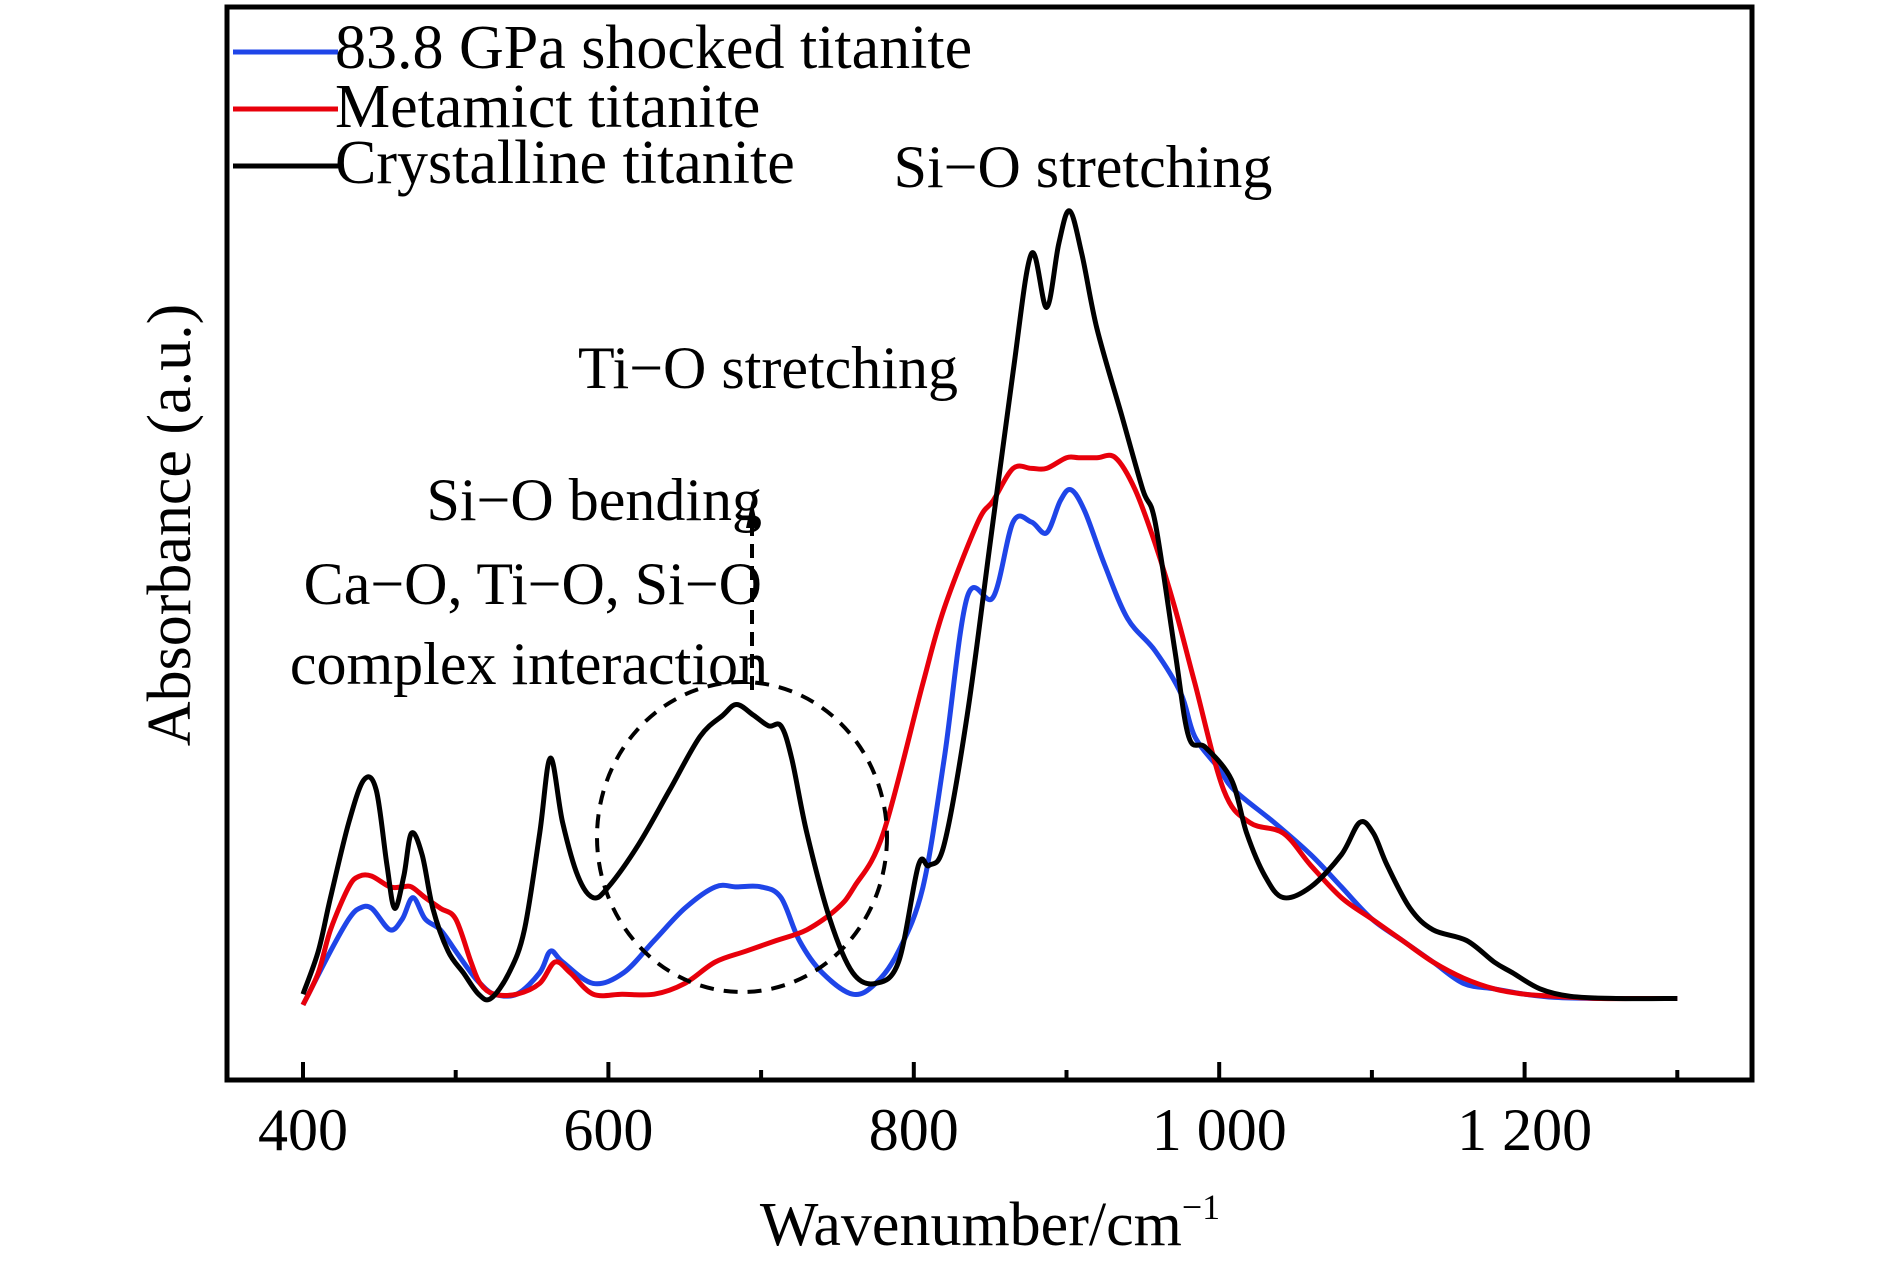  I want to click on x-axis-tick-labels: 400 600 800 1 000 1 200, so click(925, 1130).